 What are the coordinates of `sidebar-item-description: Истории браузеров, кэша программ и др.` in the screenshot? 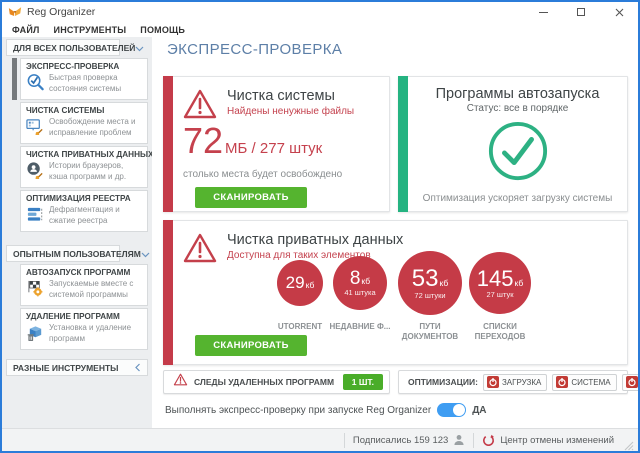 It's located at (88, 171).